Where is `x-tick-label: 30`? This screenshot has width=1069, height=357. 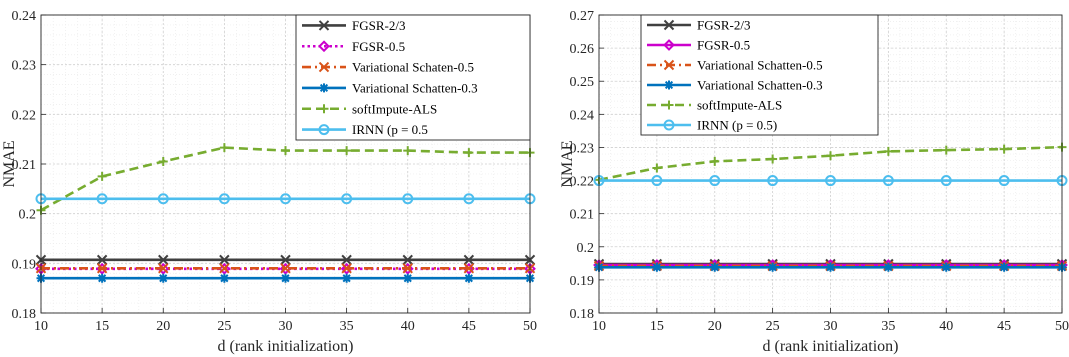
x-tick-label: 30 is located at coordinates (831, 326).